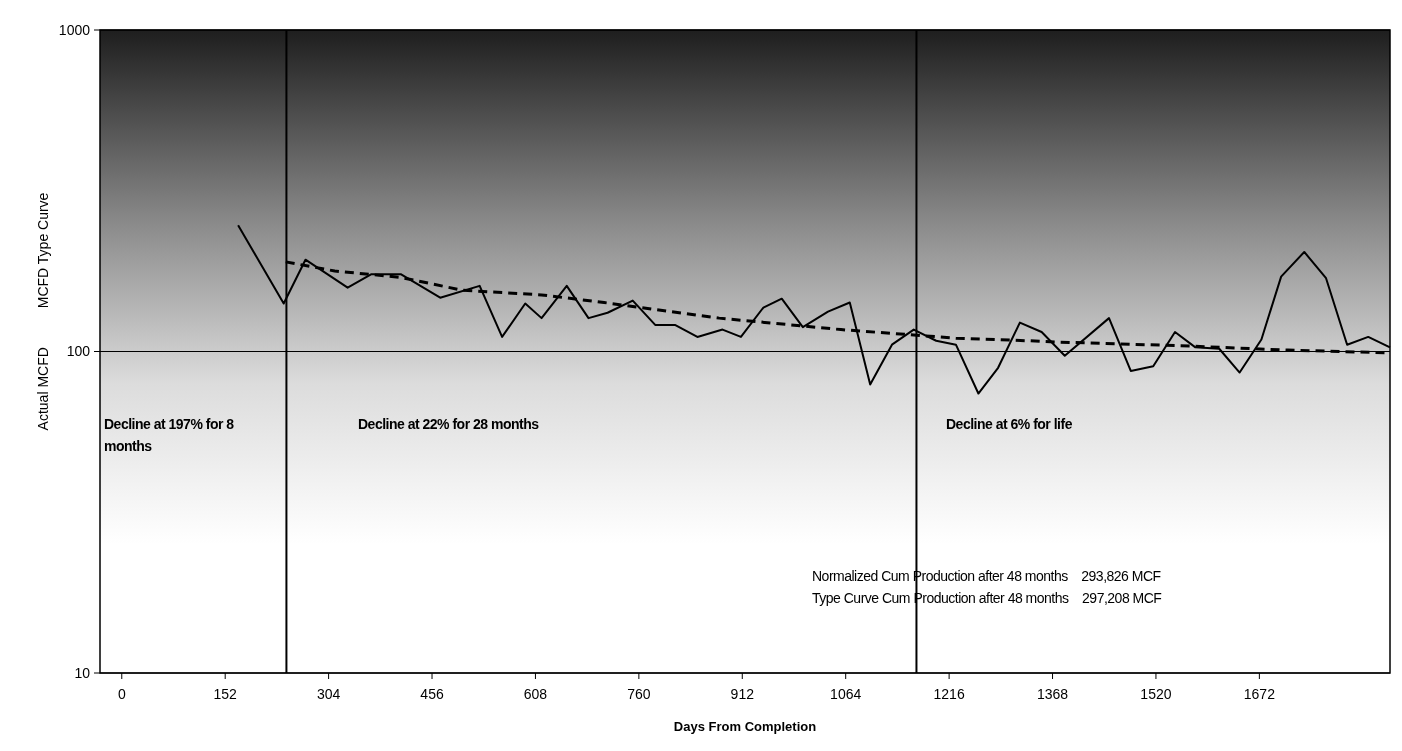  Describe the element at coordinates (1259, 694) in the screenshot. I see `x-tick-label: 1672` at that location.